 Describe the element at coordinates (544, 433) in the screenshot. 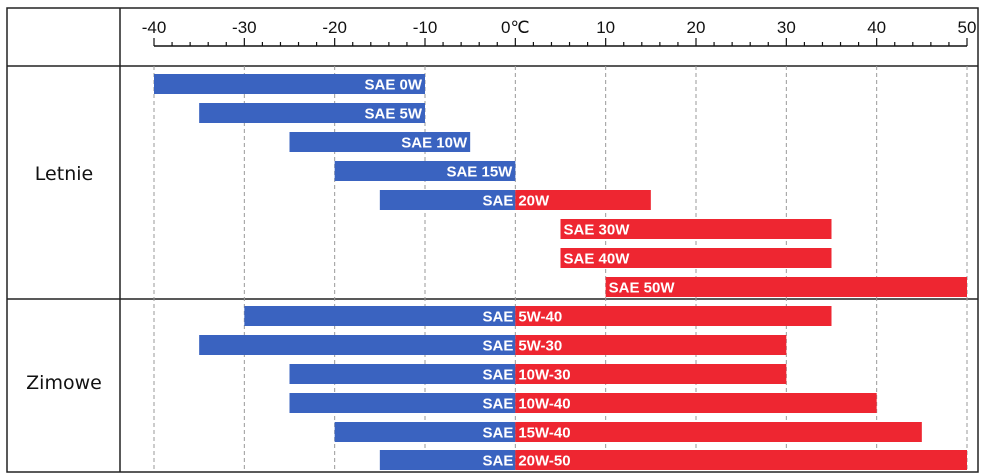

I see `bar-label-suffix: 15W-40` at that location.